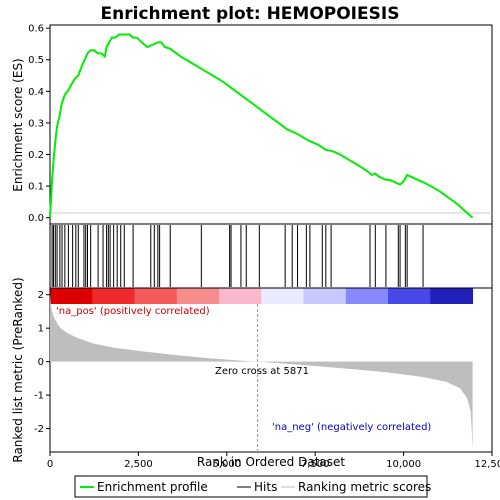 The image size is (500, 500). Describe the element at coordinates (152, 487) in the screenshot. I see `legend-profile-label: Enrichment profile` at that location.